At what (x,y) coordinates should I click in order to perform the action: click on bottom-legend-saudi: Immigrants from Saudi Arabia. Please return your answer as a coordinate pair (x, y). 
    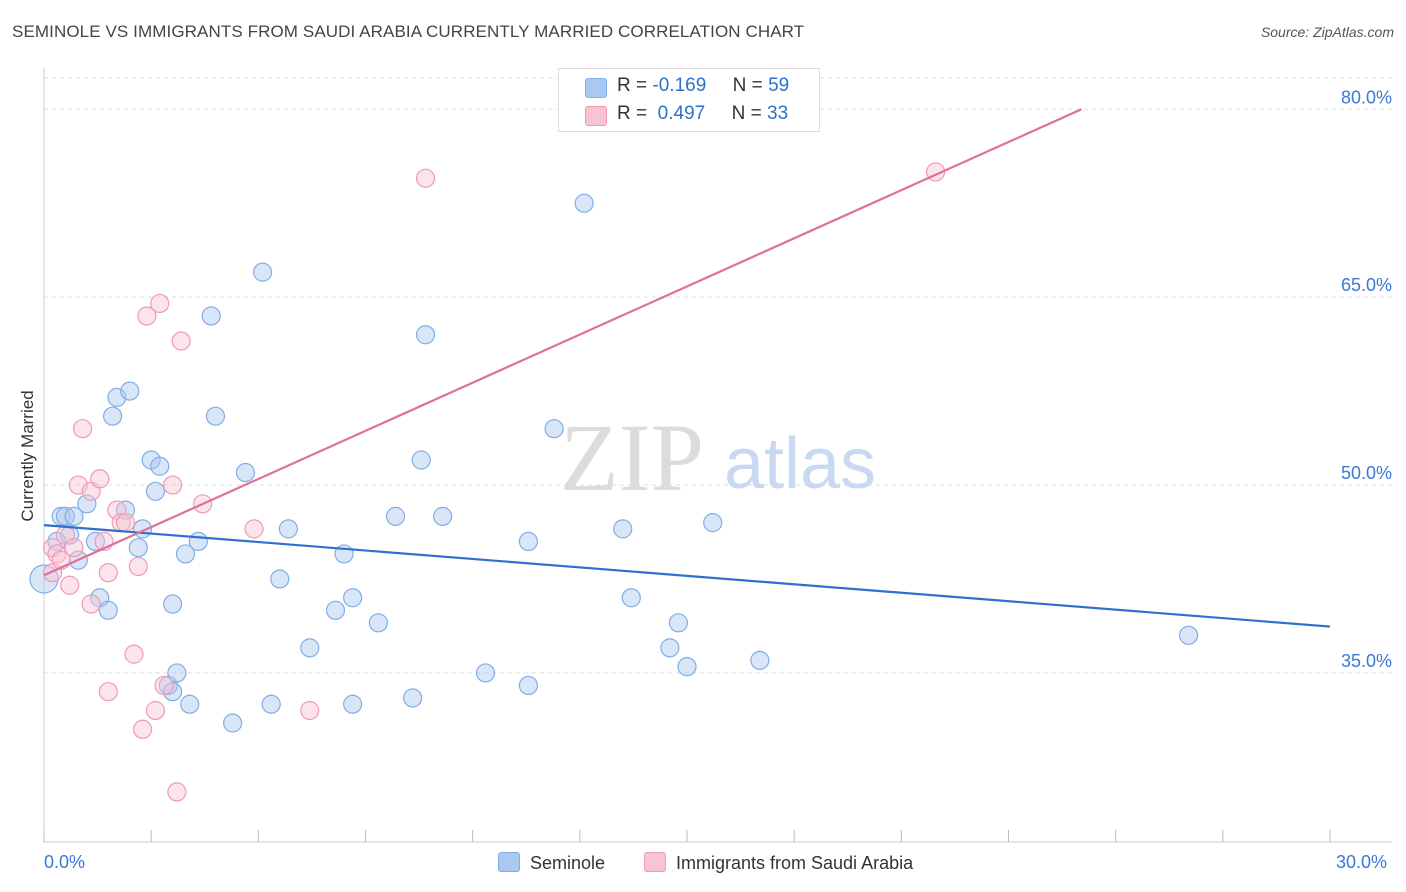
    Looking at the image, I should click on (778, 863).